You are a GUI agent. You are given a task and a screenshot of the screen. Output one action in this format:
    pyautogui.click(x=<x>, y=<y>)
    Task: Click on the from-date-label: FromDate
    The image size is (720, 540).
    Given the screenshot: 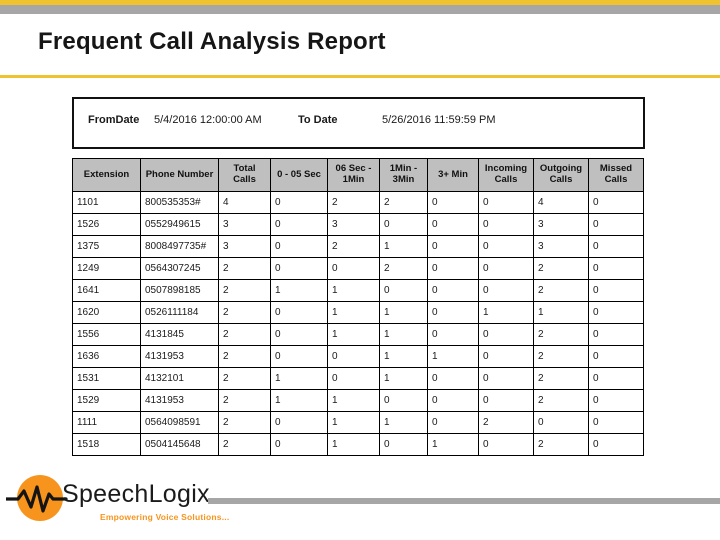 What is the action you would take?
    pyautogui.click(x=114, y=120)
    